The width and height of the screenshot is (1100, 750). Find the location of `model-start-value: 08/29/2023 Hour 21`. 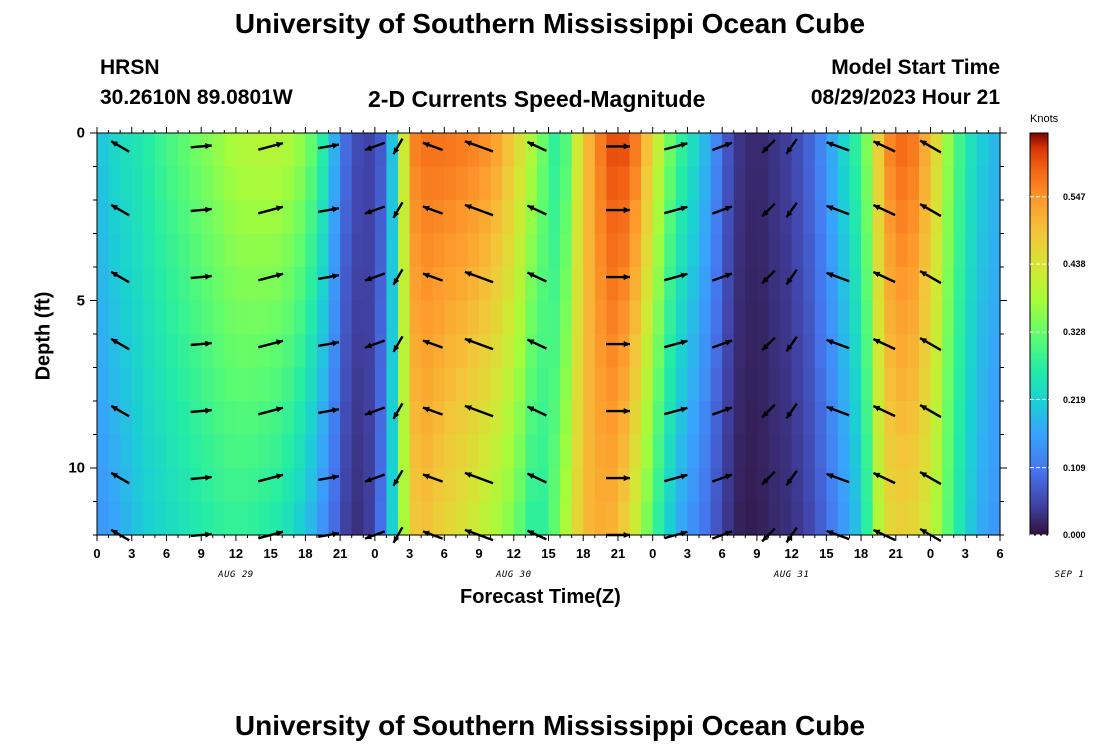

model-start-value: 08/29/2023 Hour 21 is located at coordinates (905, 97).